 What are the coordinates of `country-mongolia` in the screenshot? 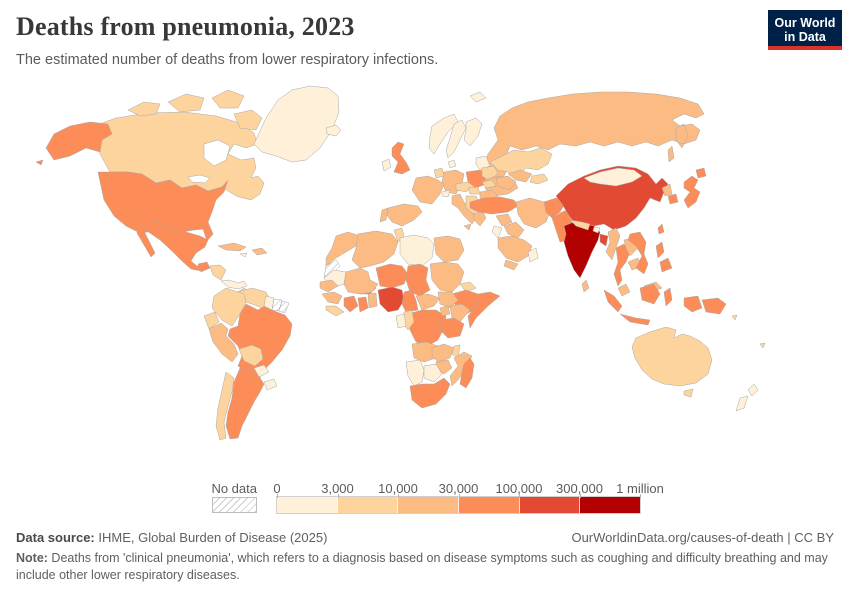 It's located at (613, 177).